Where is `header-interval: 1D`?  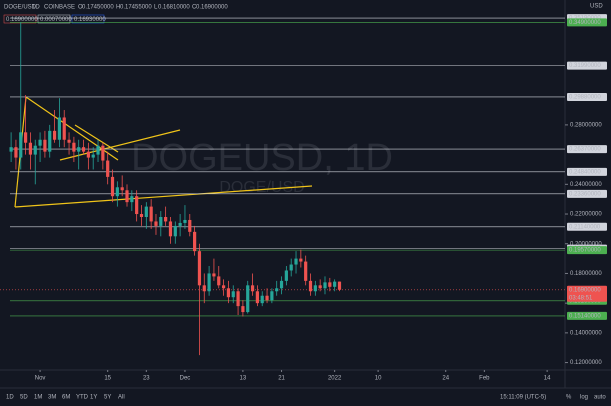 header-interval: 1D is located at coordinates (36, 8).